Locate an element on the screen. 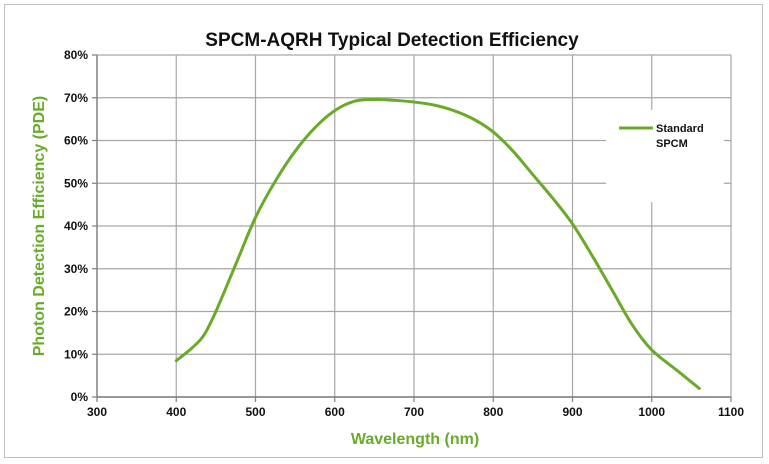  x-tick-label: 500 is located at coordinates (255, 412).